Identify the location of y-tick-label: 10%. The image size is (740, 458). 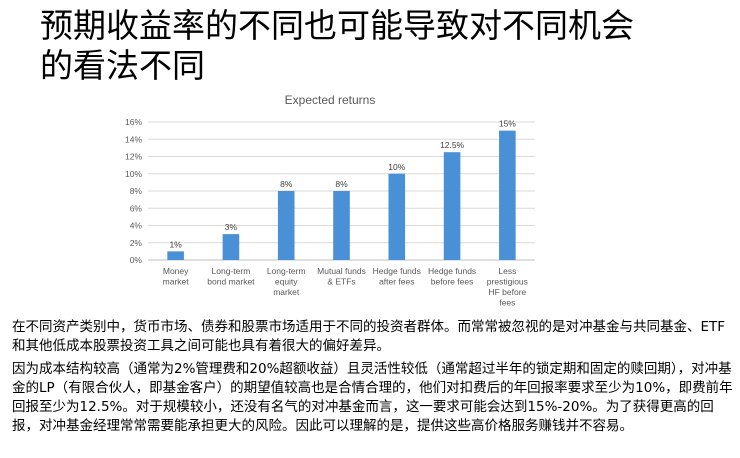
(133, 174).